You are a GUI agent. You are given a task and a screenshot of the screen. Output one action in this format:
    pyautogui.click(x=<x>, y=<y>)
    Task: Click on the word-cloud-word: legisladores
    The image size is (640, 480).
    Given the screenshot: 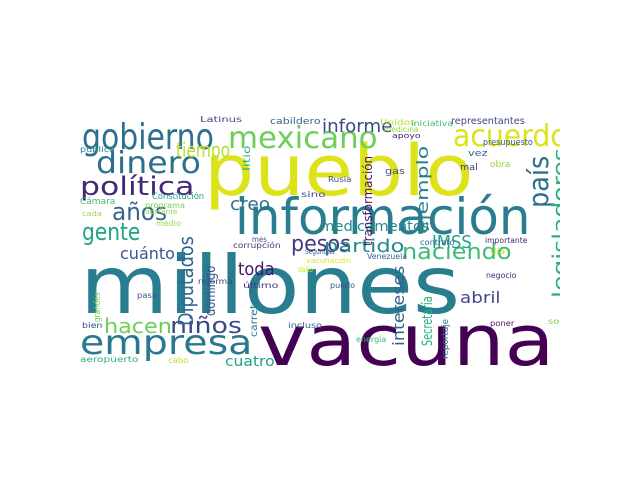 What is the action you would take?
    pyautogui.click(x=554, y=223)
    